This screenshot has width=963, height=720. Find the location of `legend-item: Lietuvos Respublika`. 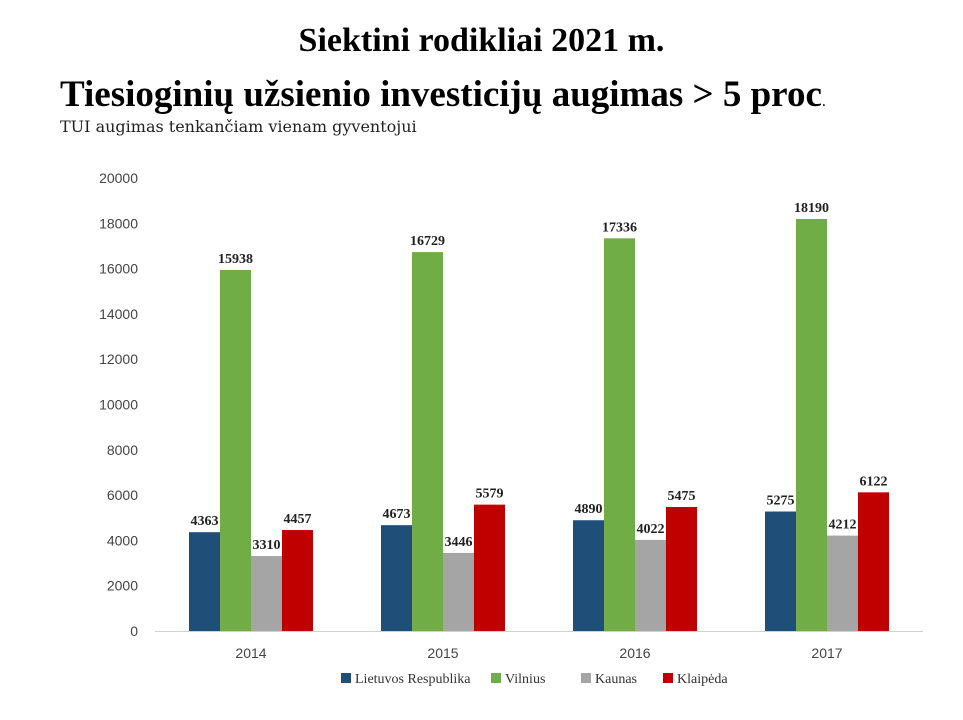

legend-item: Lietuvos Respublika is located at coordinates (406, 679).